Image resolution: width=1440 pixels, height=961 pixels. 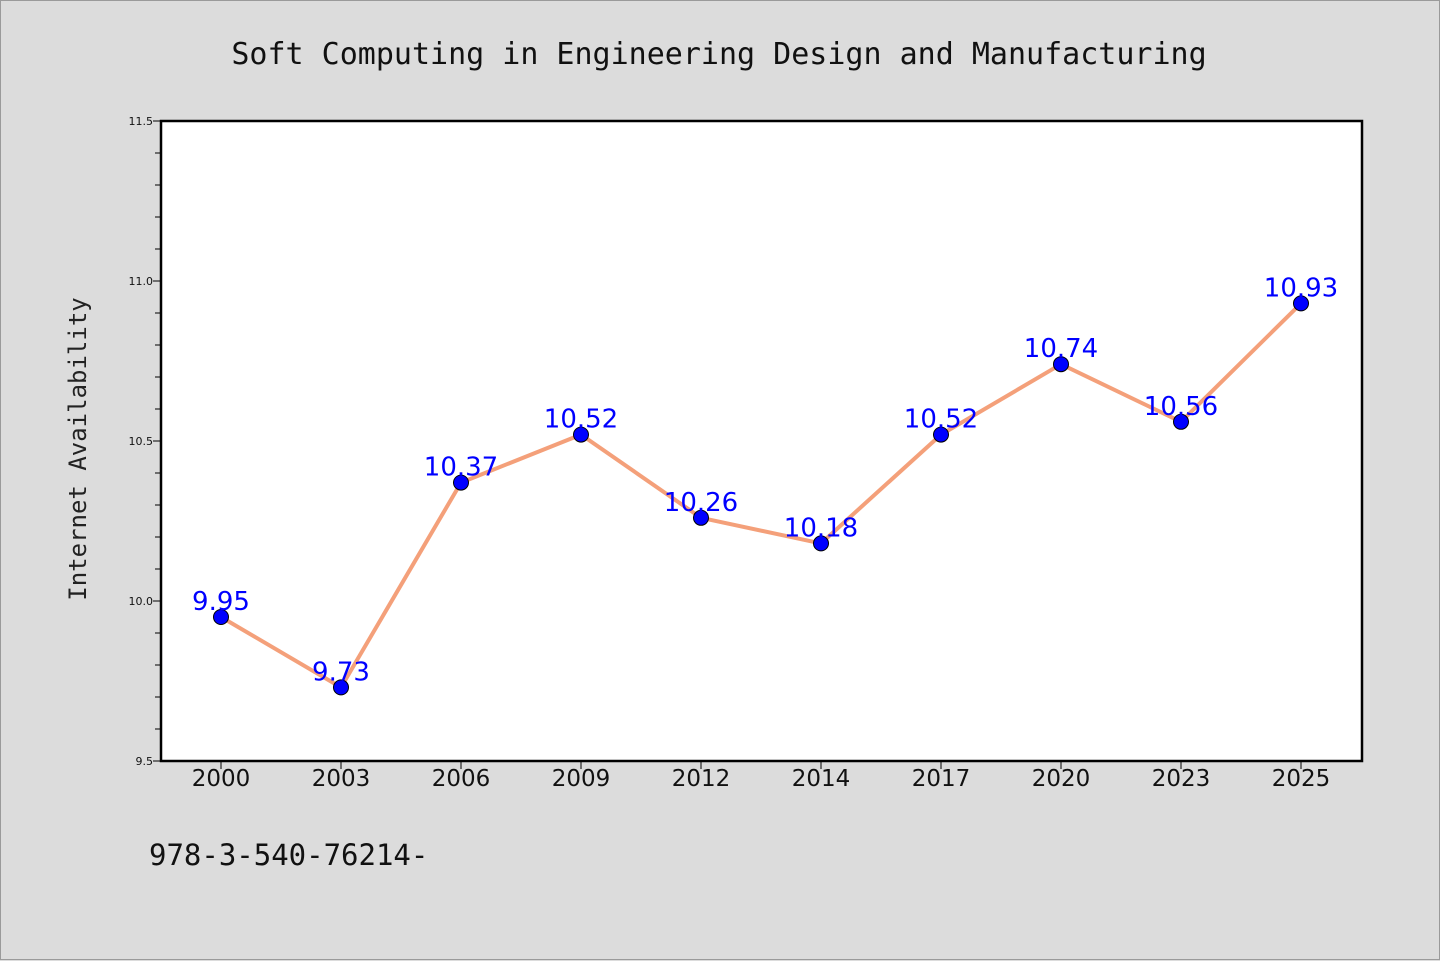 I want to click on x-tick-label: 2017, so click(x=941, y=779).